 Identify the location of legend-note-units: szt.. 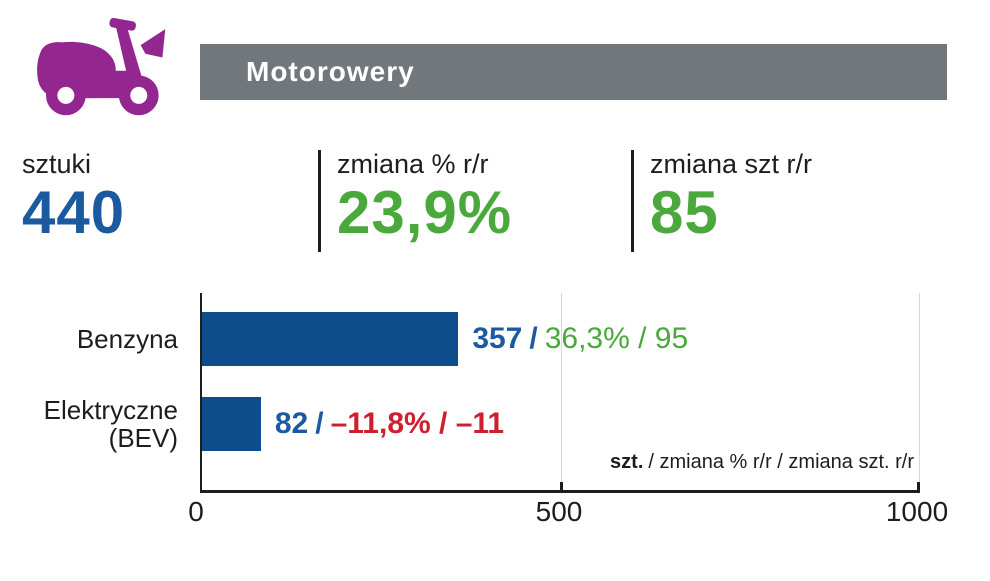
(627, 462).